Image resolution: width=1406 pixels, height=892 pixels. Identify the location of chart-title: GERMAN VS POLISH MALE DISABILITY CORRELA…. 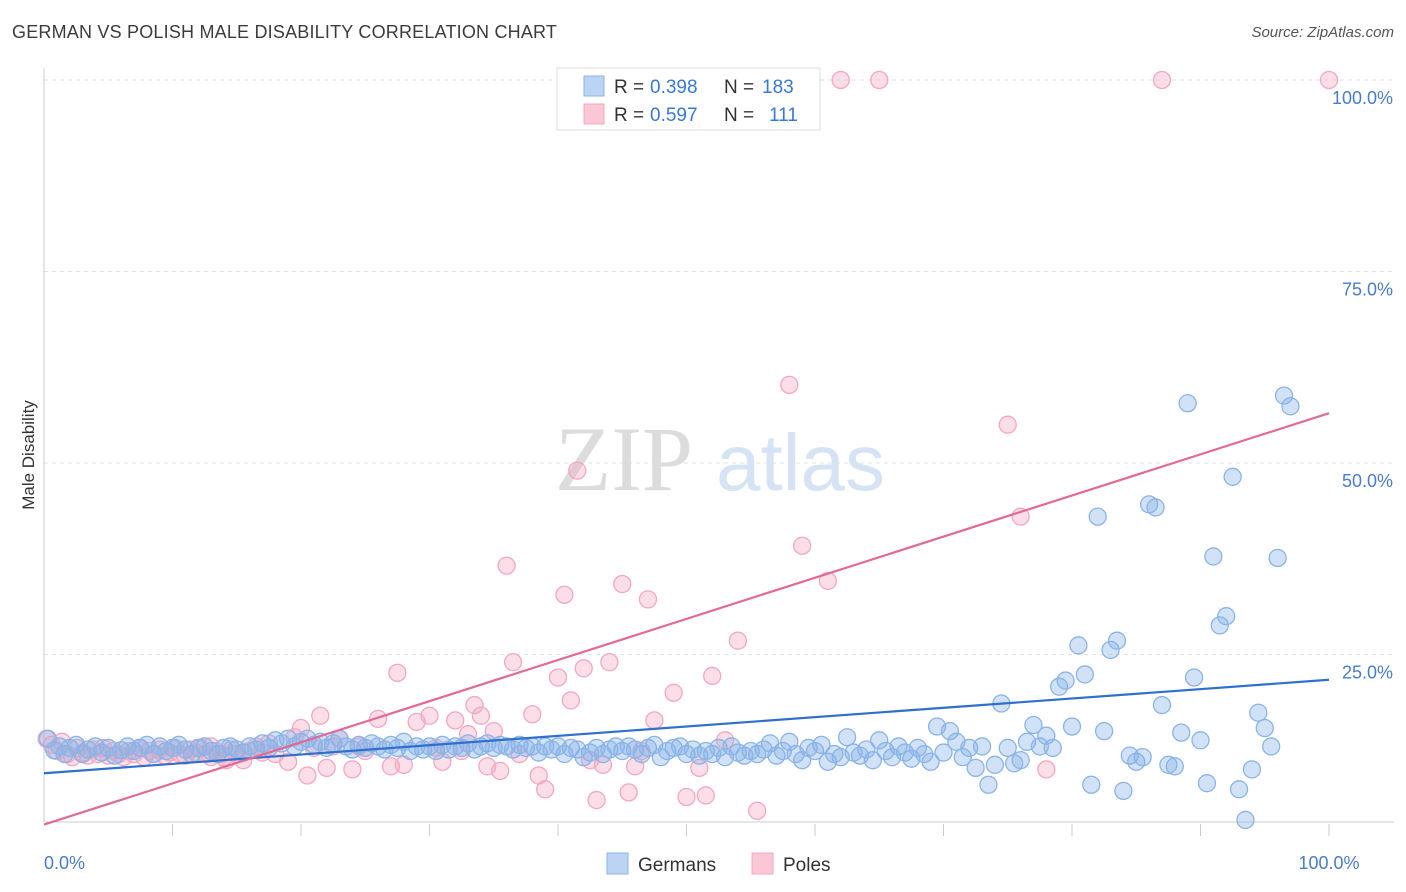
(285, 32).